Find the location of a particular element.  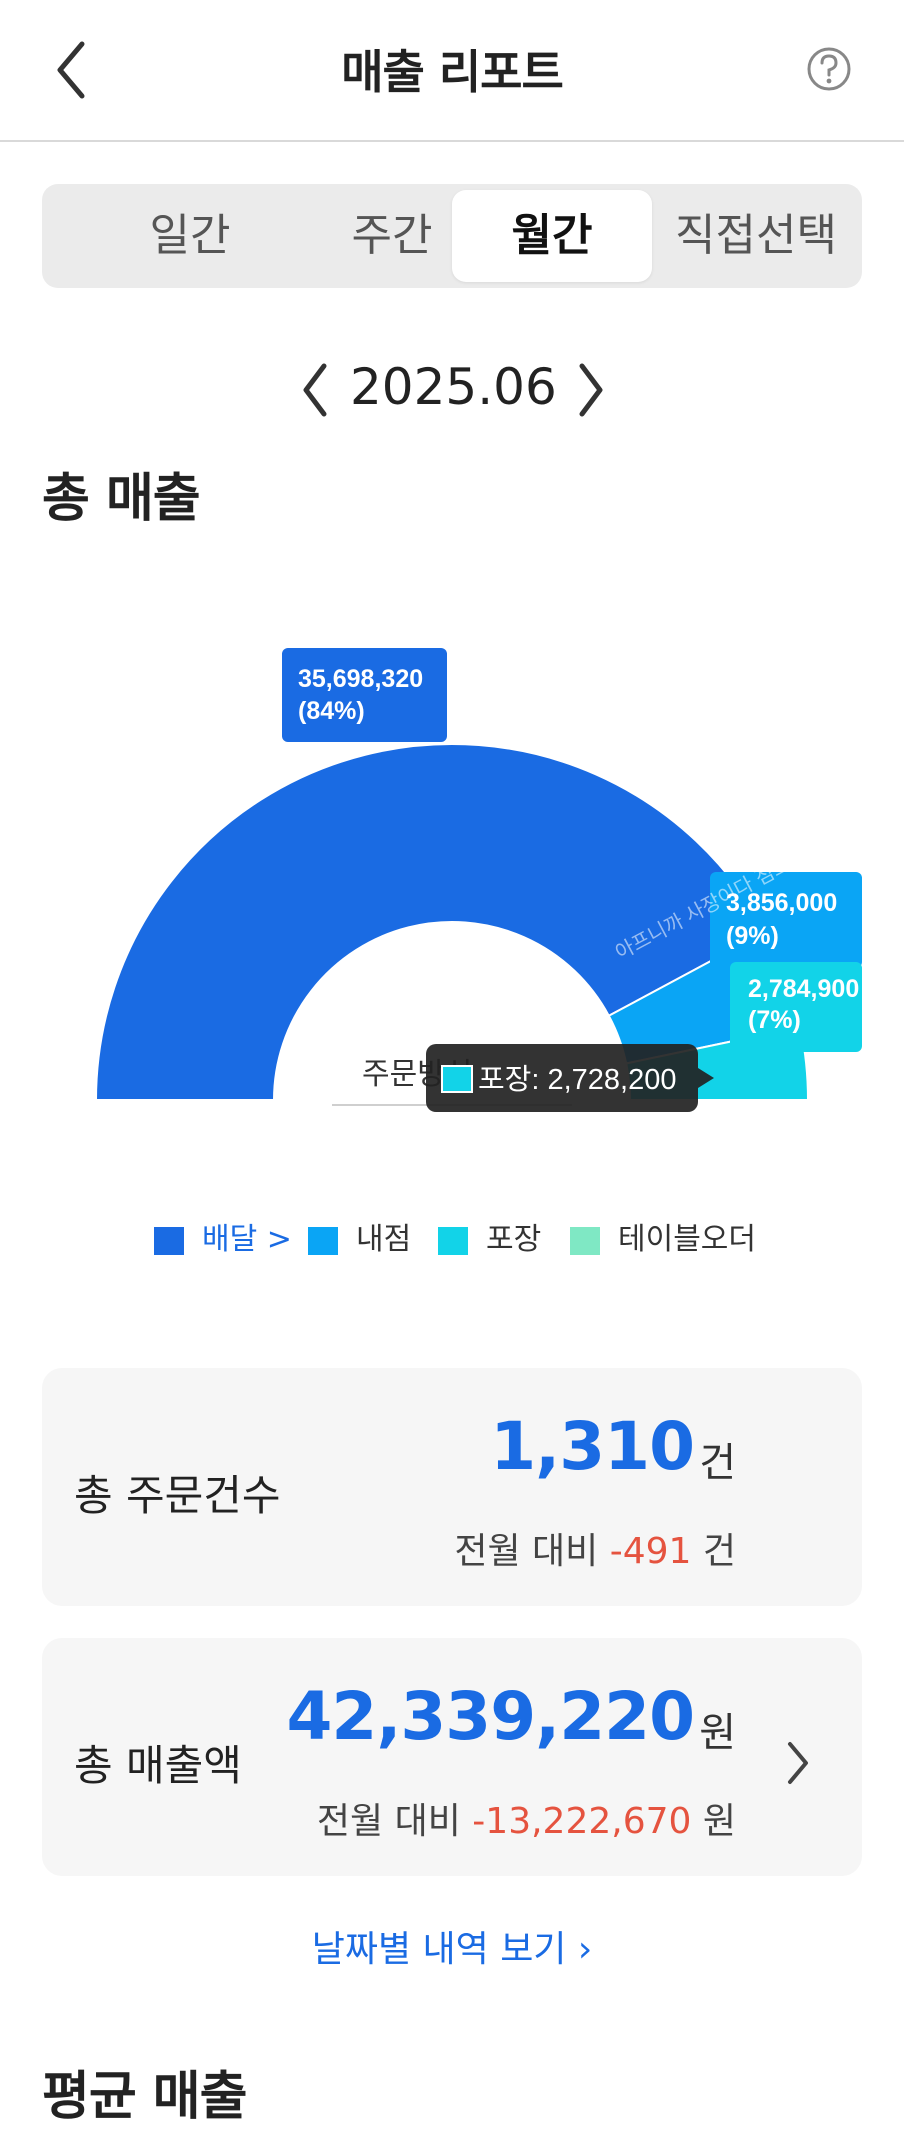

total-orders-card: 총 주문건수 1,310 건 전월 대비 -491 건 is located at coordinates (452, 1487).